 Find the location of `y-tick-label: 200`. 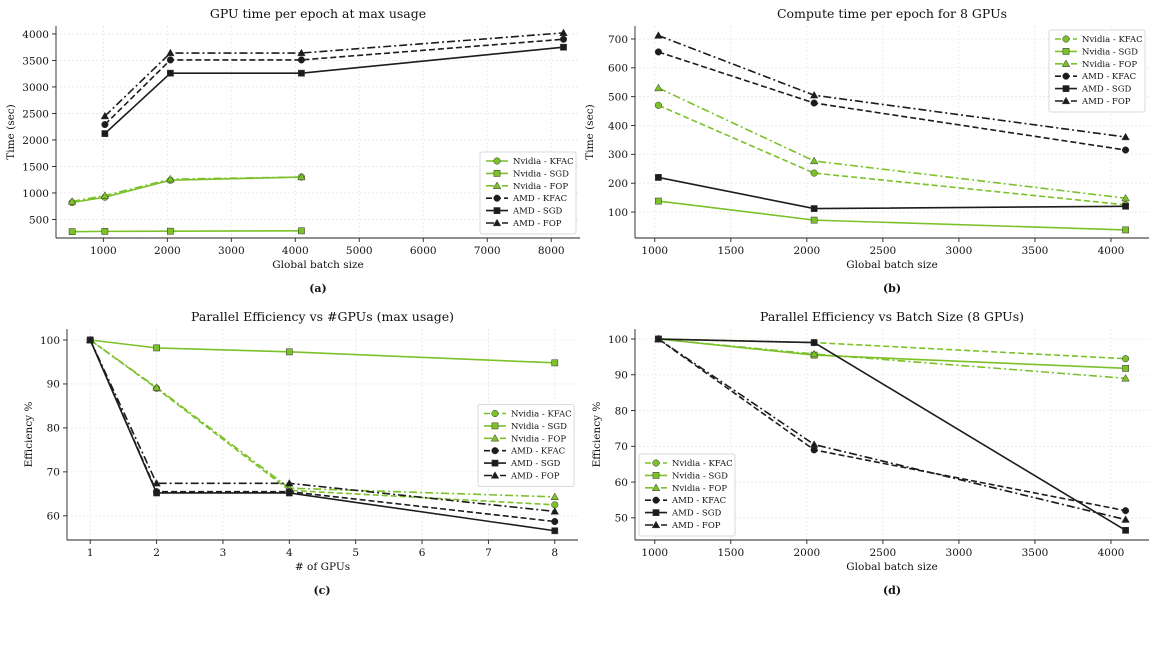

y-tick-label: 200 is located at coordinates (618, 184).